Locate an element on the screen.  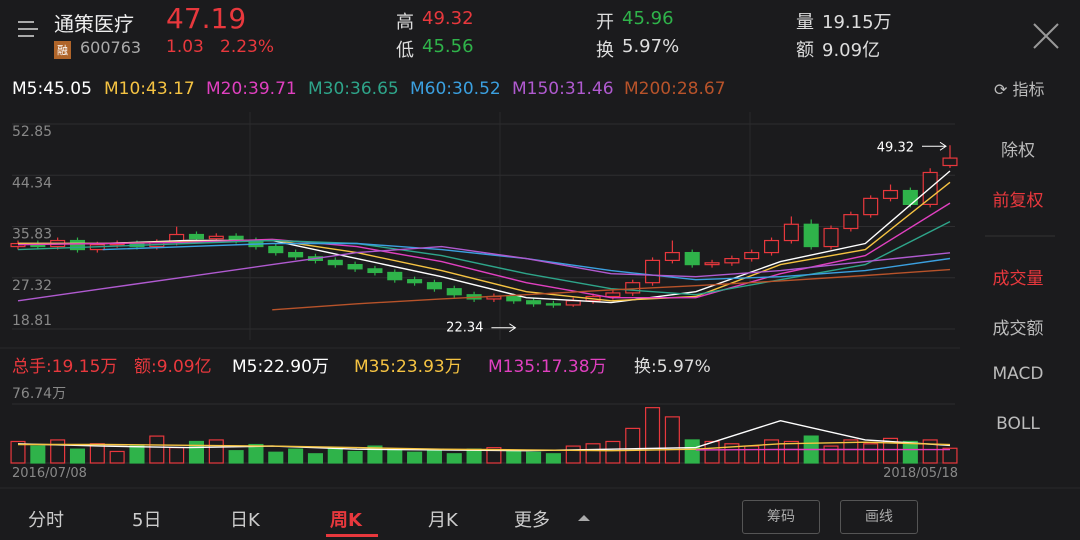
tab: 更多 is located at coordinates (532, 520).